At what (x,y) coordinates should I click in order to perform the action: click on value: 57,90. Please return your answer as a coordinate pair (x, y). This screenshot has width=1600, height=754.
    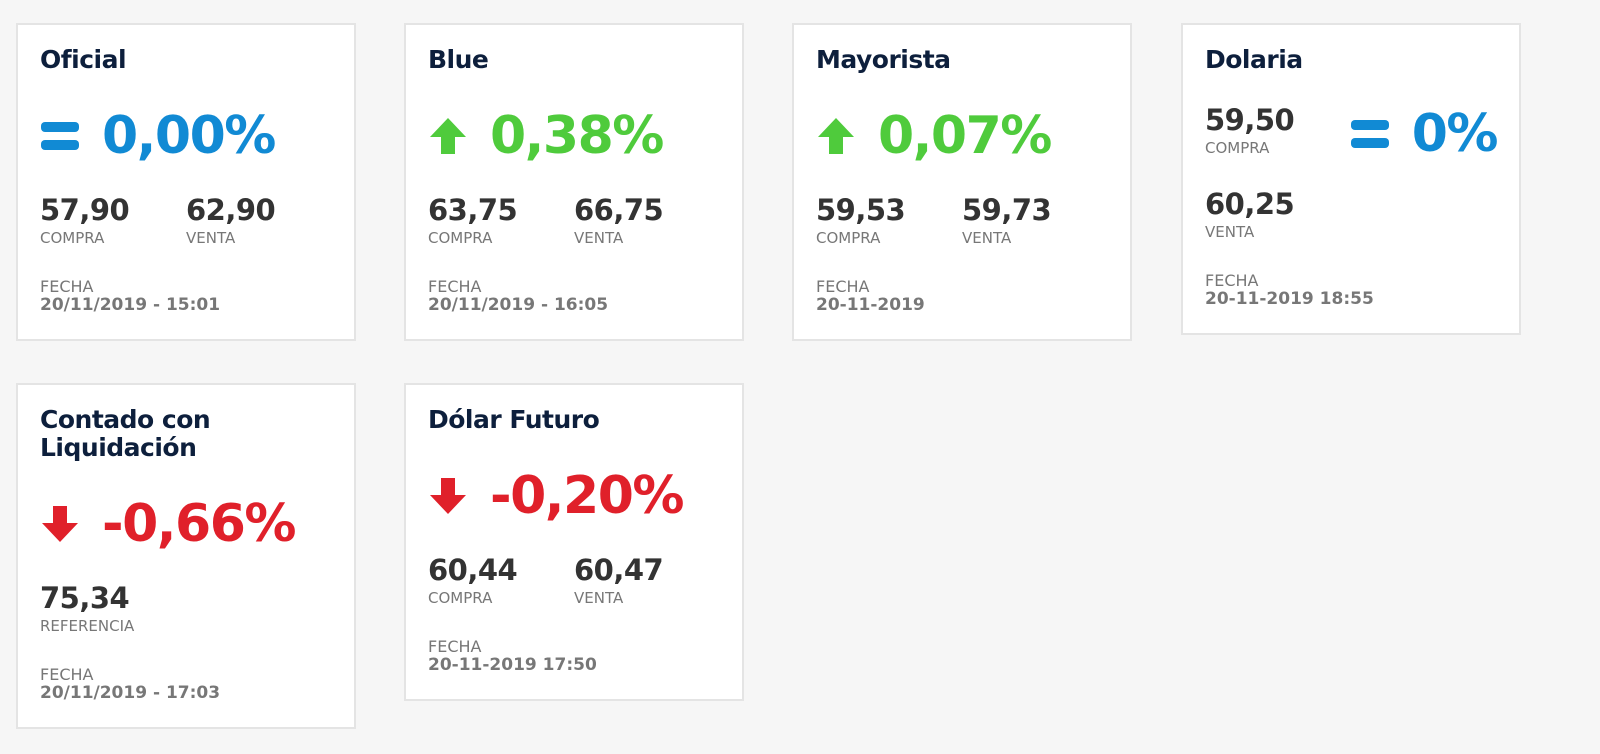
    Looking at the image, I should click on (85, 210).